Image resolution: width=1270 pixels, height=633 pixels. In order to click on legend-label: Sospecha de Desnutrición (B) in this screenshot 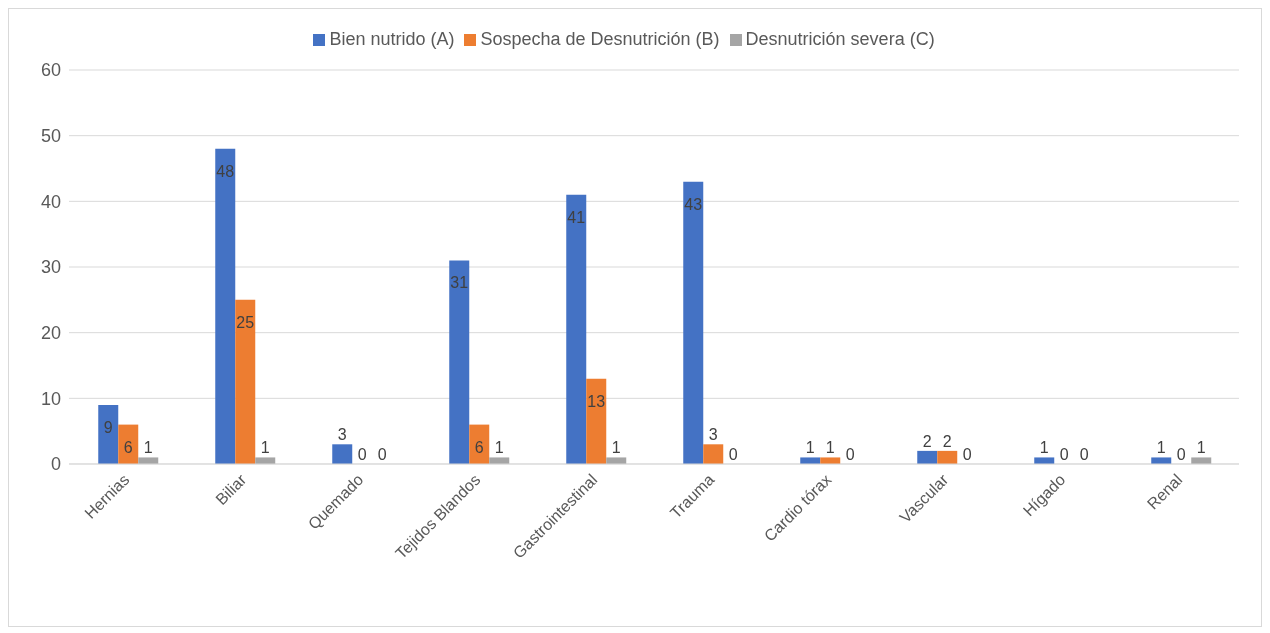, I will do `click(600, 39)`.